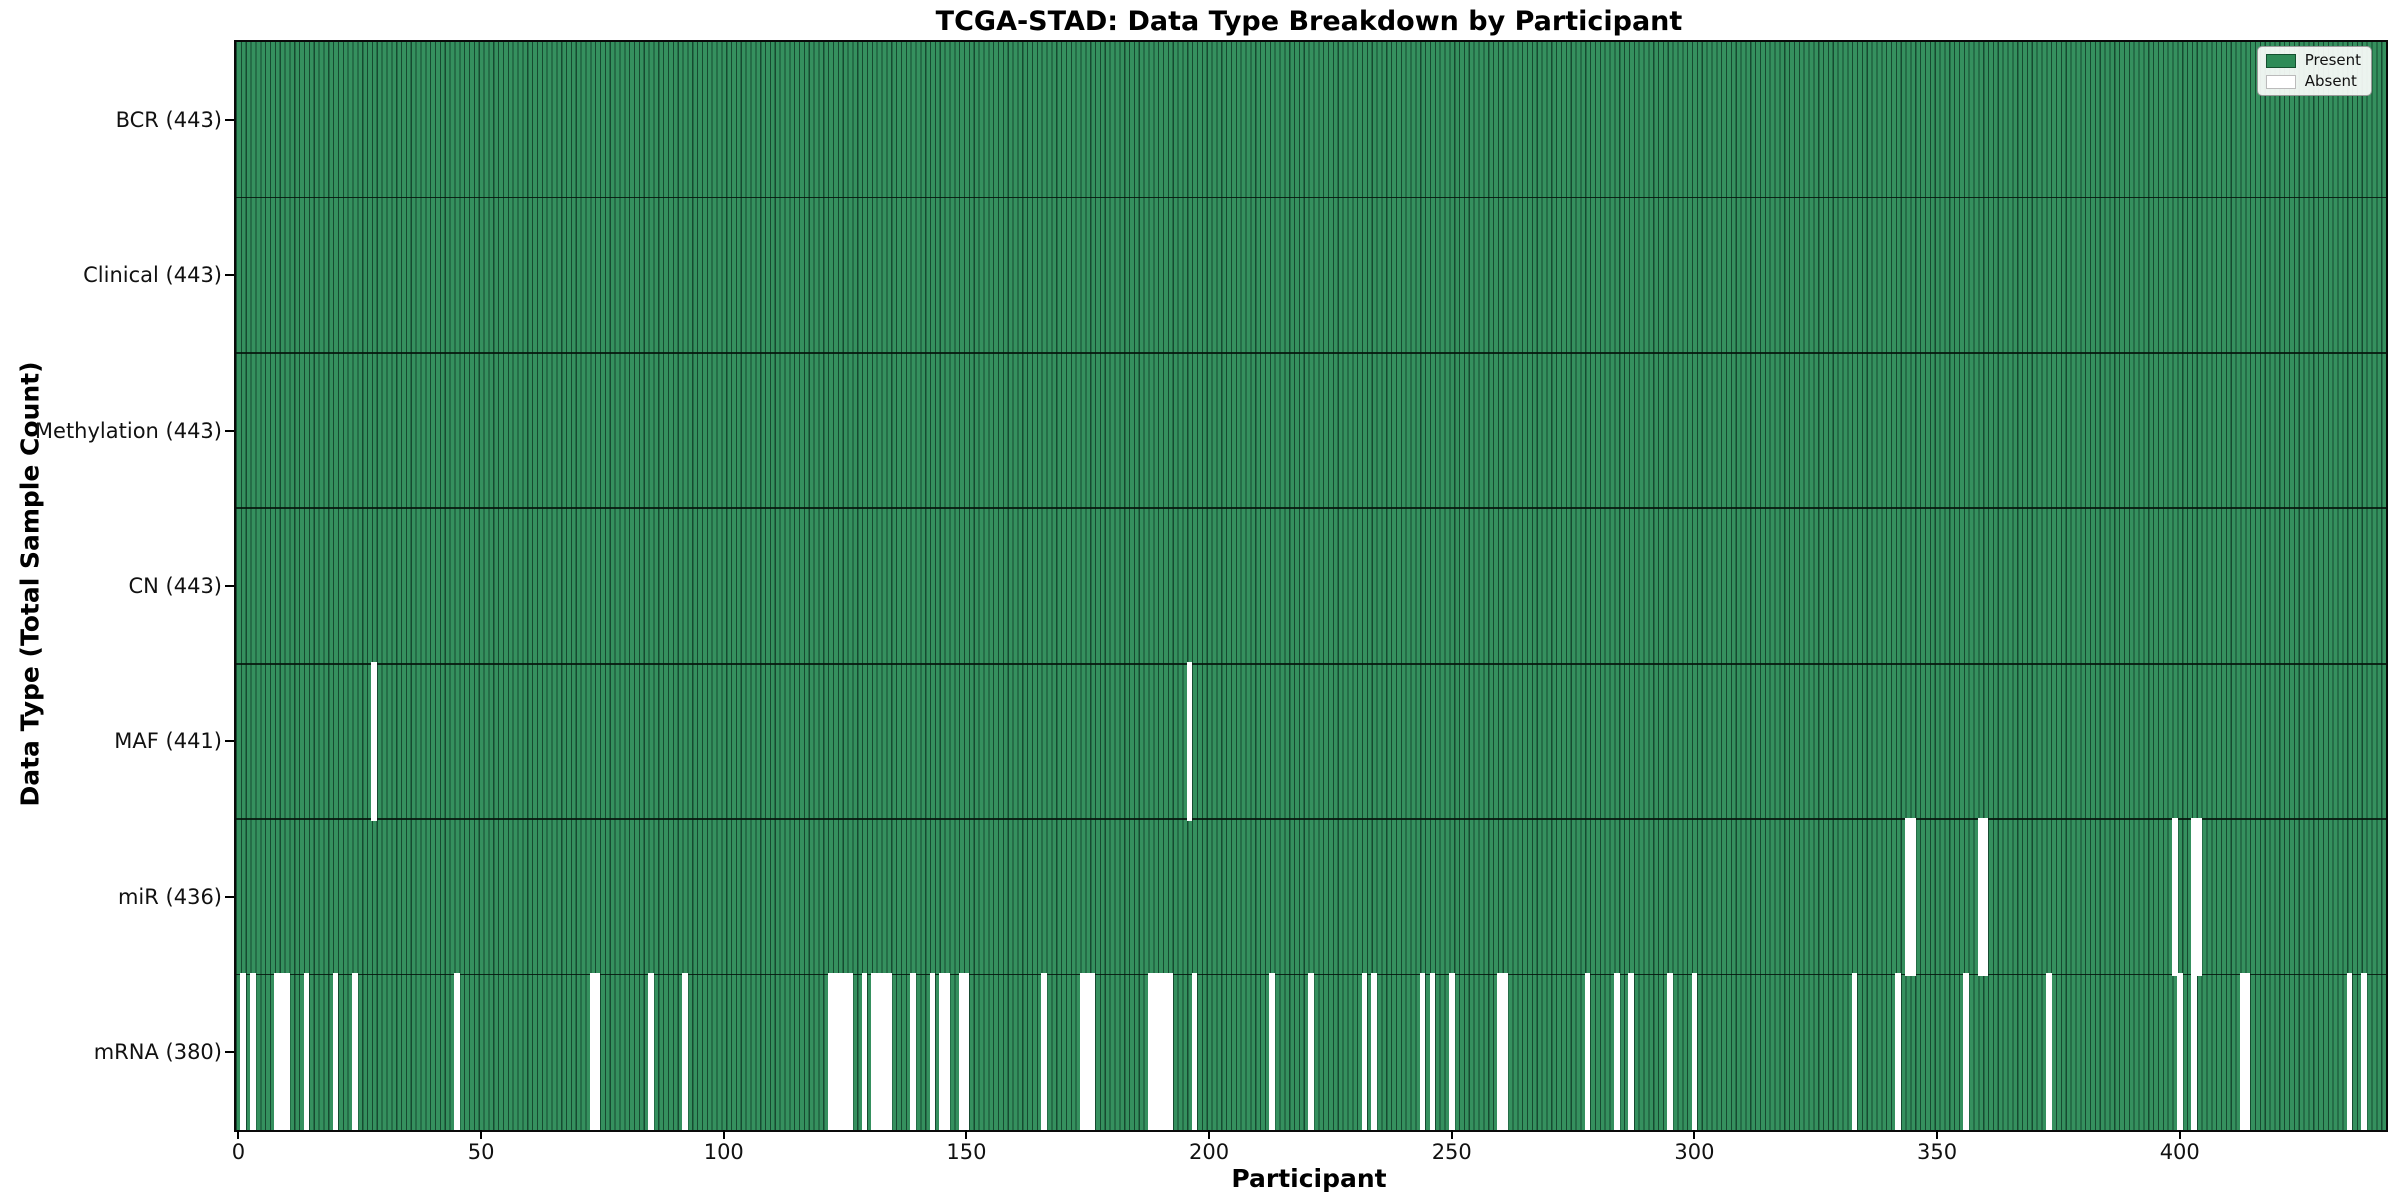 Image resolution: width=2400 pixels, height=1200 pixels. I want to click on heatmap-row-cn, so click(1311, 586).